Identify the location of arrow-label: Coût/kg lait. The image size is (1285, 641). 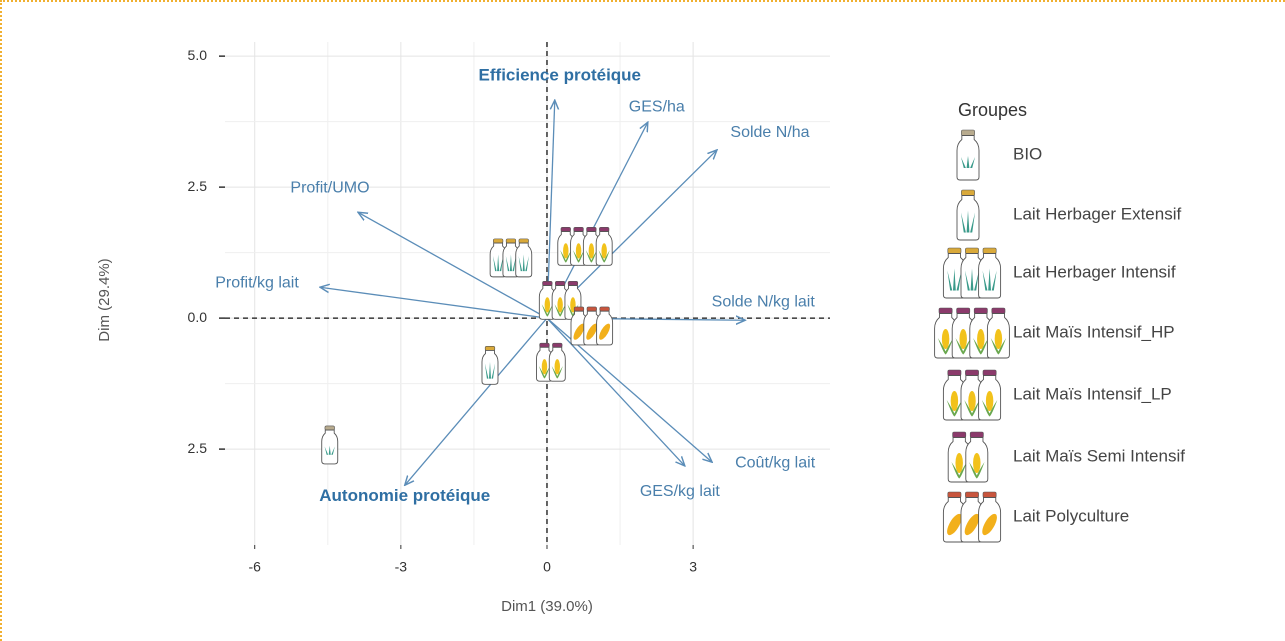
(775, 462).